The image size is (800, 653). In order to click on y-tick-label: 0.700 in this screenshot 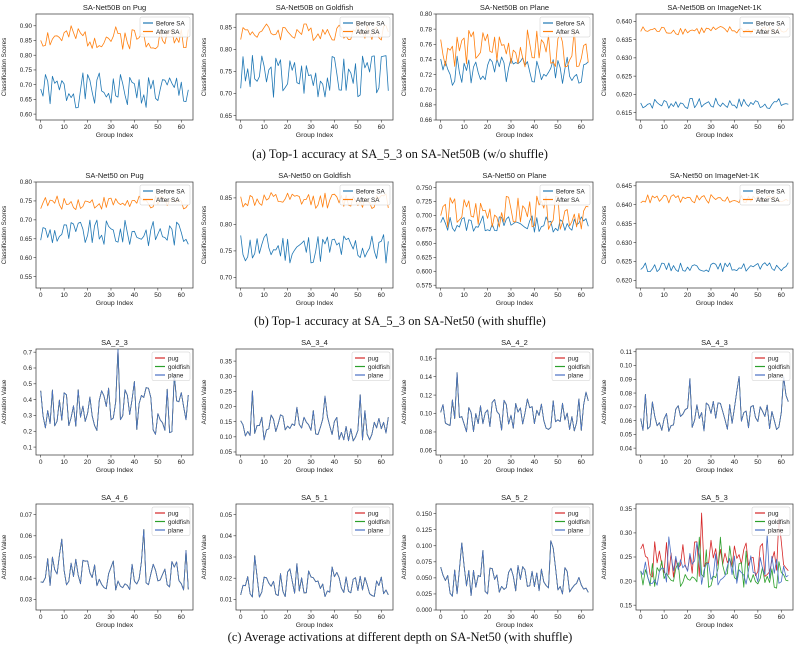, I will do `click(424, 216)`.